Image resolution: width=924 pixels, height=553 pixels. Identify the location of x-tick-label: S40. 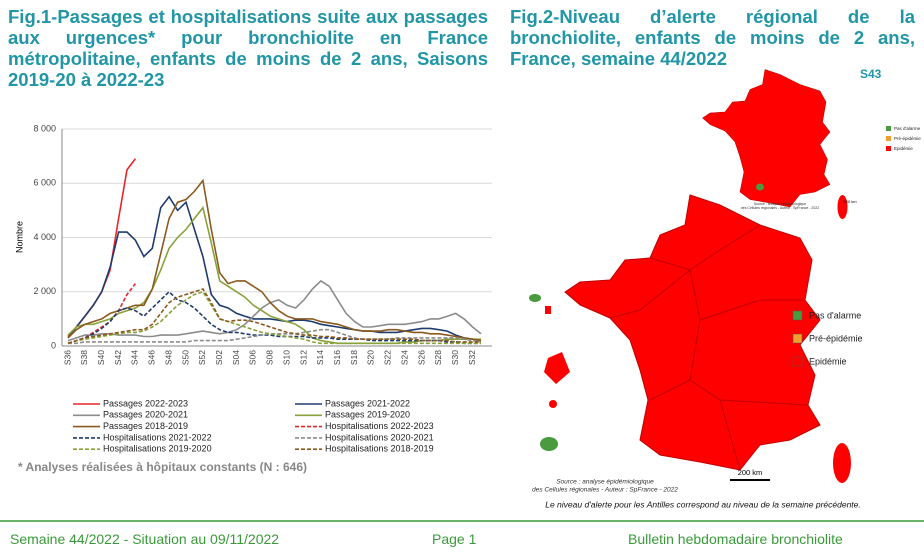
(101, 357).